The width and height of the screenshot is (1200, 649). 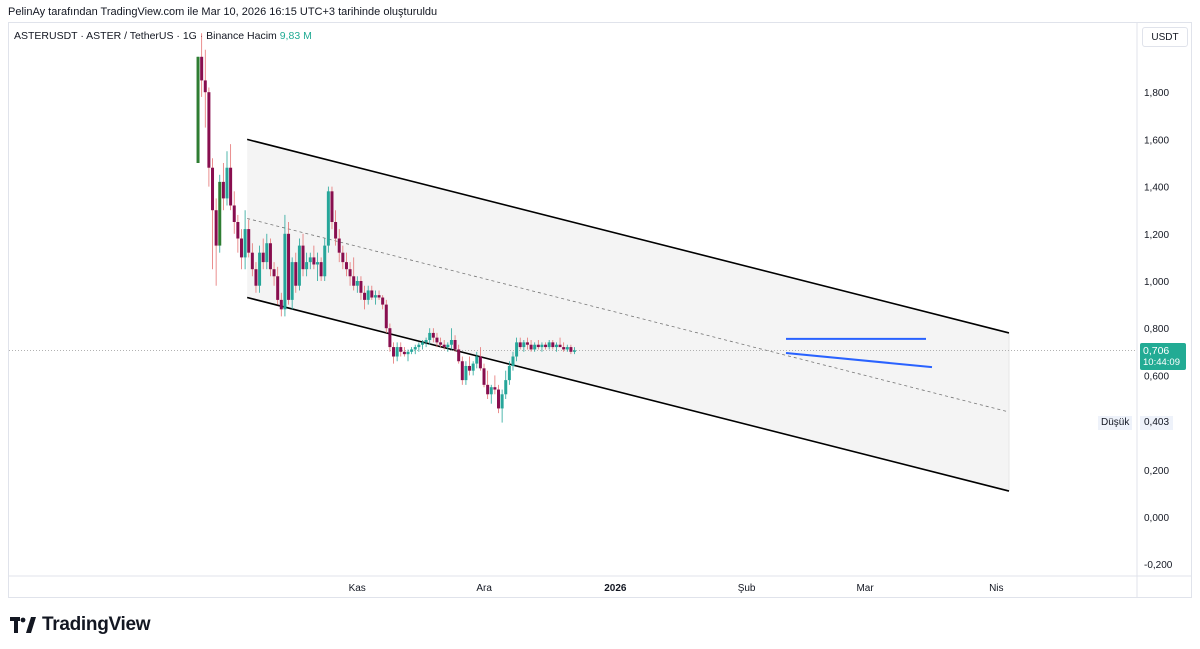 I want to click on y-tick-label: -0,200, so click(x=1158, y=565).